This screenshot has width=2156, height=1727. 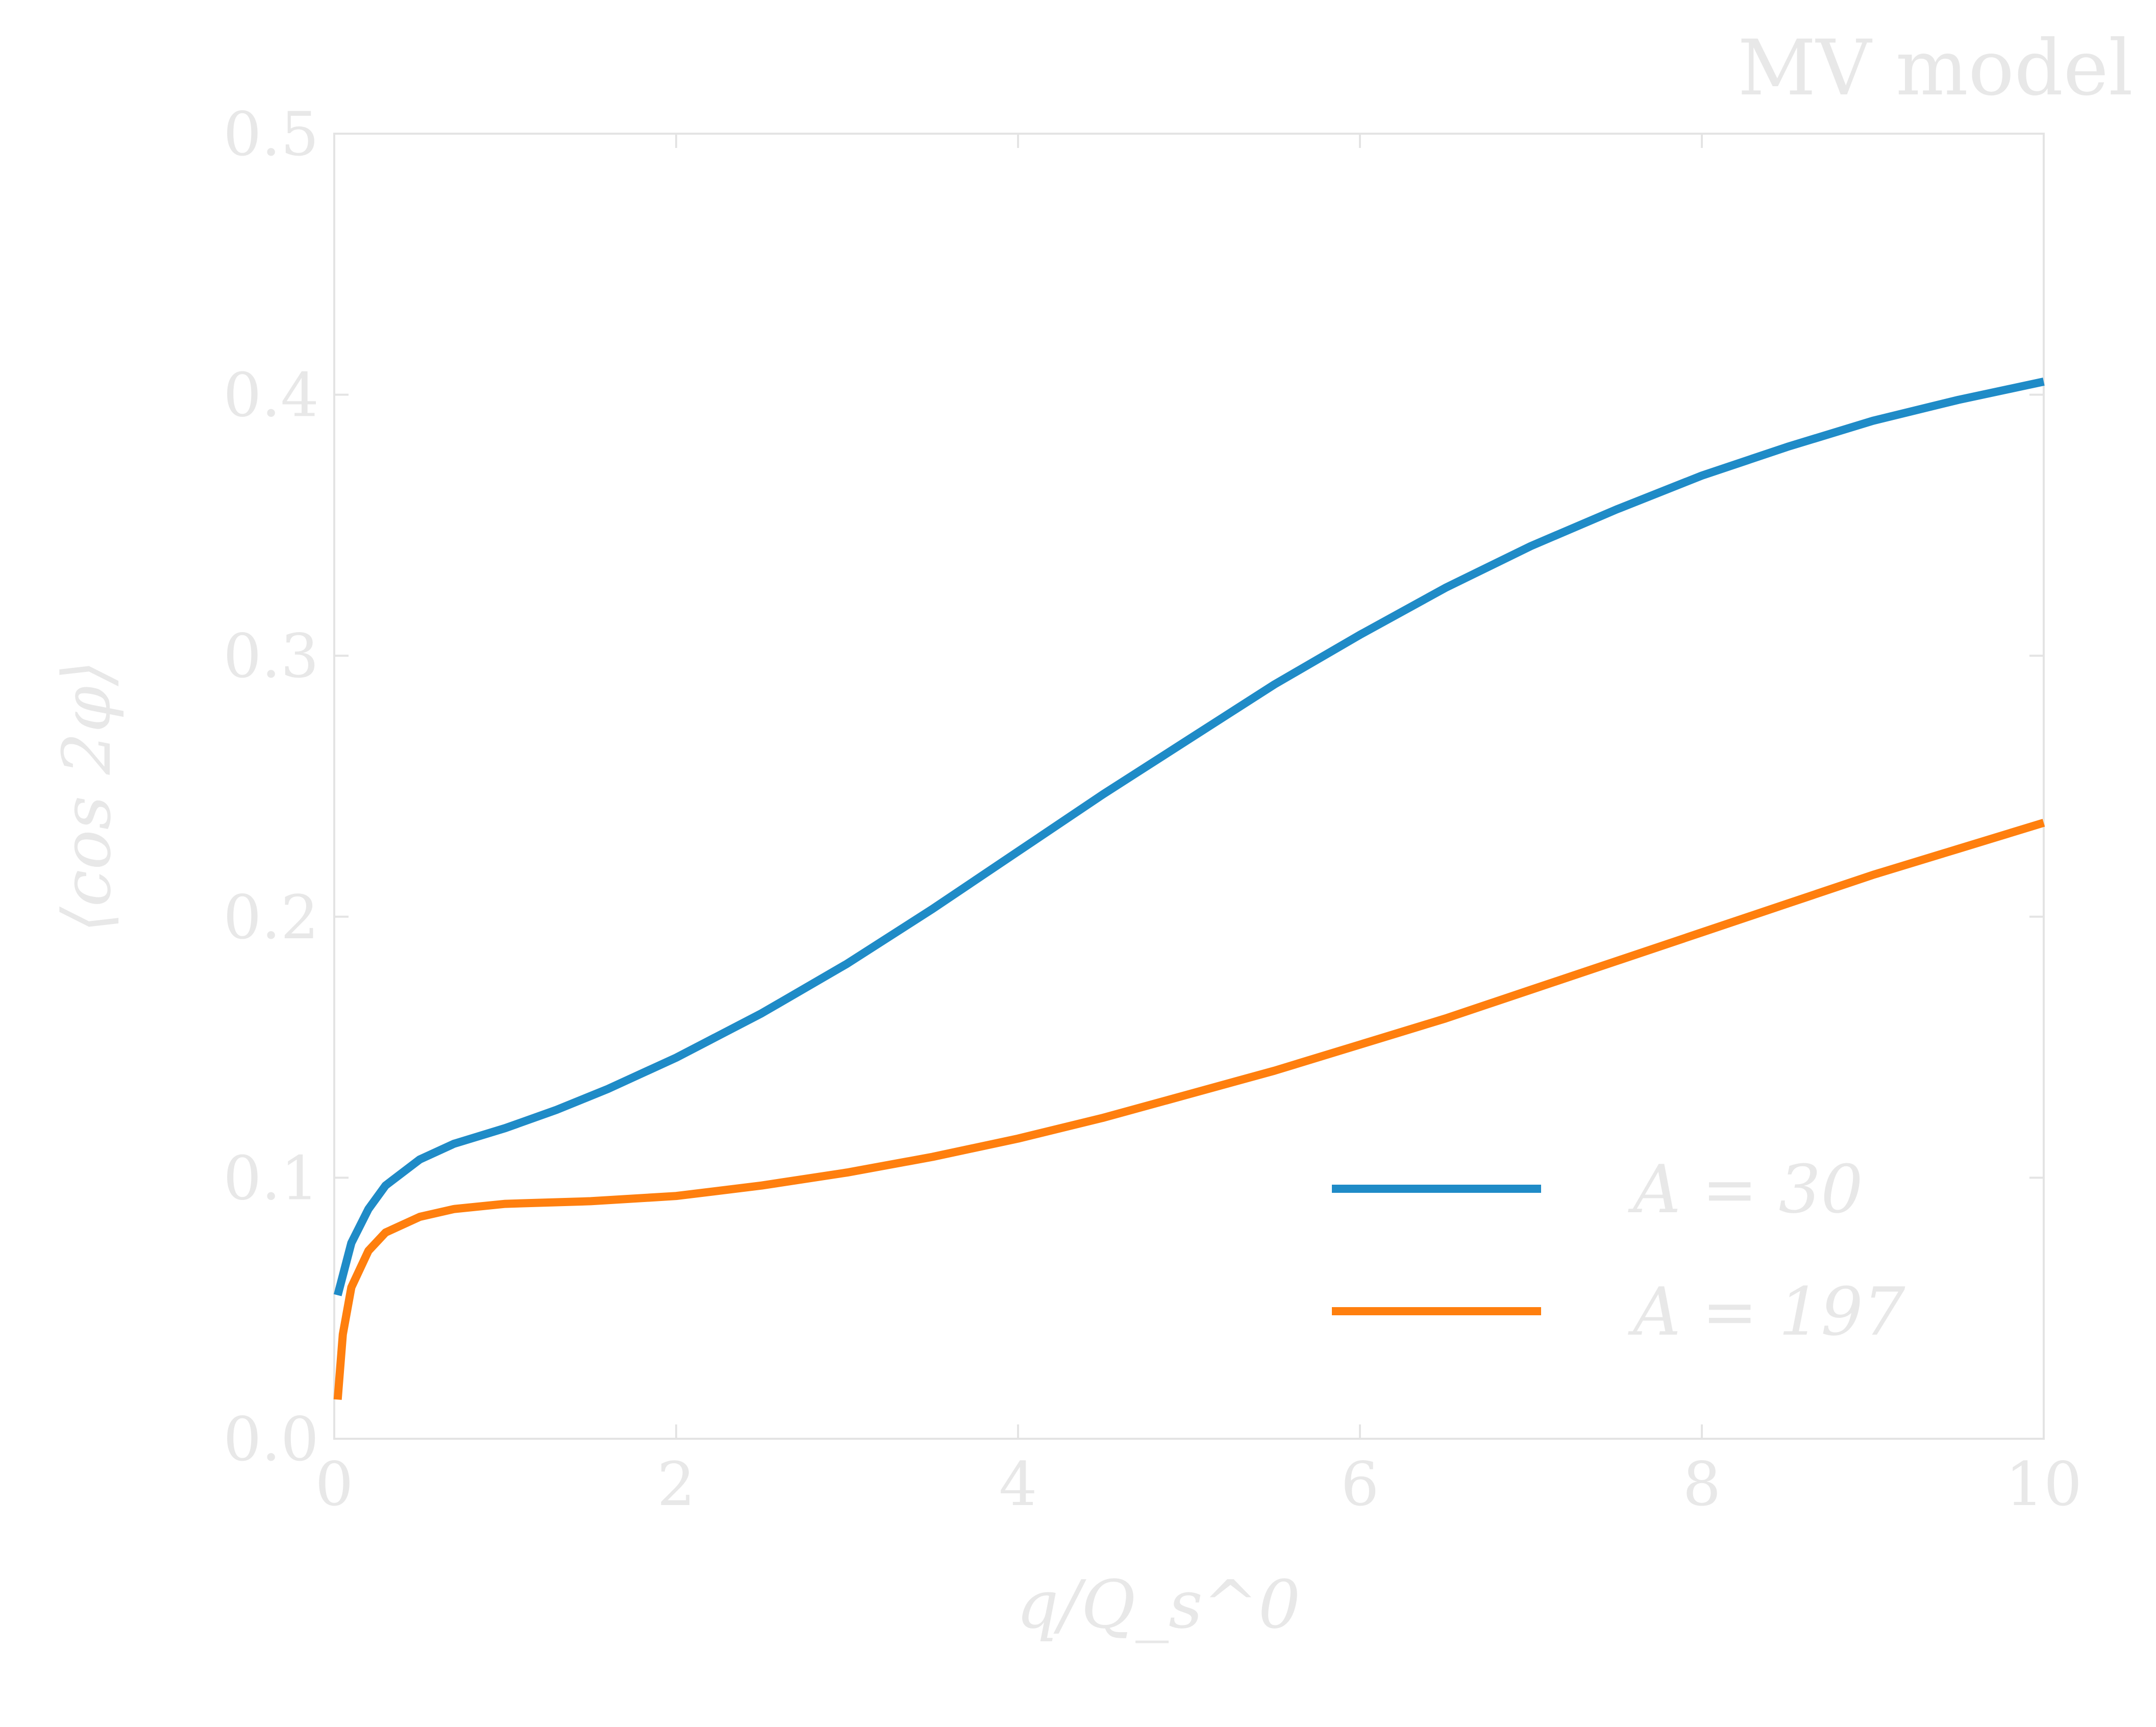 What do you see at coordinates (334, 1484) in the screenshot?
I see `x-tick-label: 0` at bounding box center [334, 1484].